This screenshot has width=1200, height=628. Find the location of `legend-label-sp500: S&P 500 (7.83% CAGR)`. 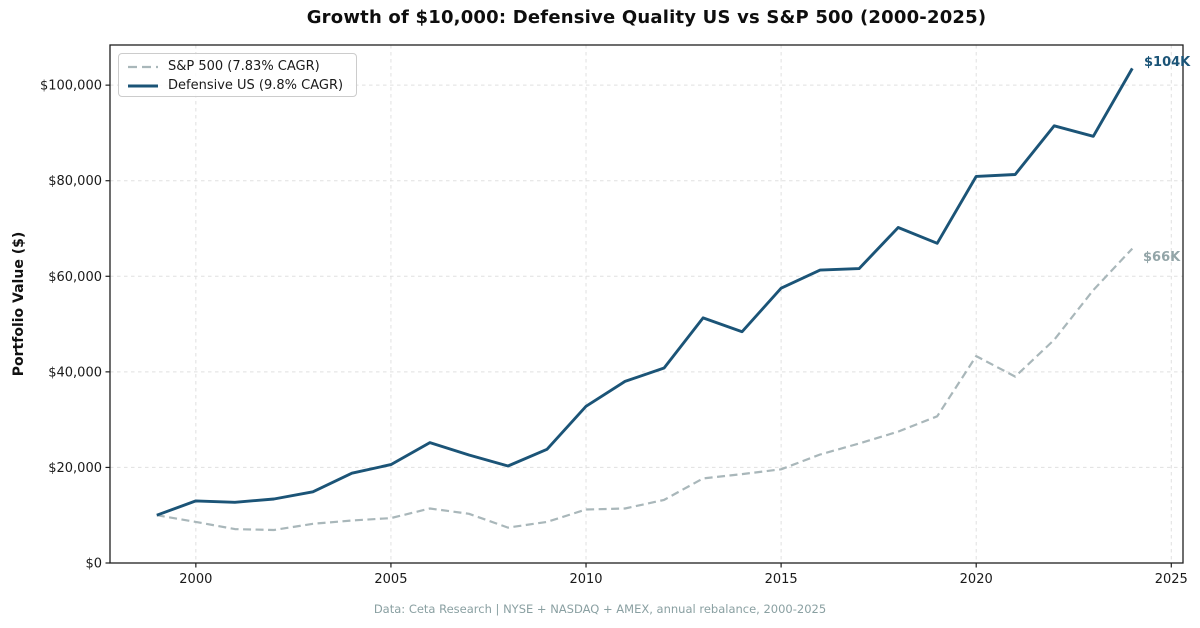

legend-label-sp500: S&P 500 (7.83% CAGR) is located at coordinates (244, 66).